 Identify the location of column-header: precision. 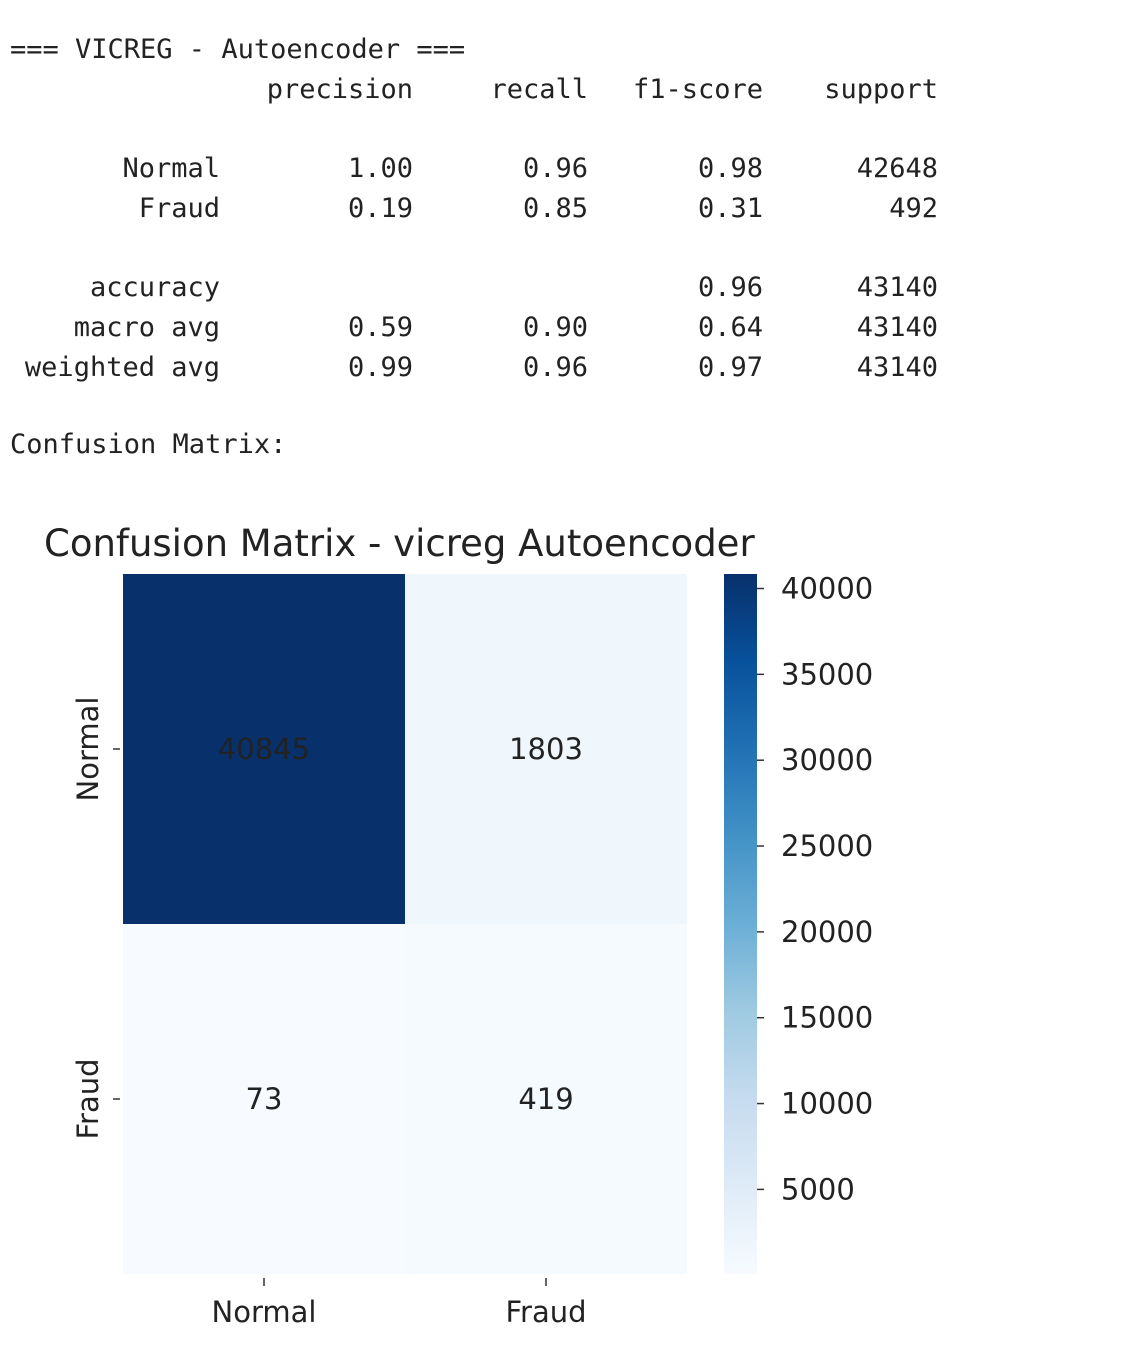
(340, 89).